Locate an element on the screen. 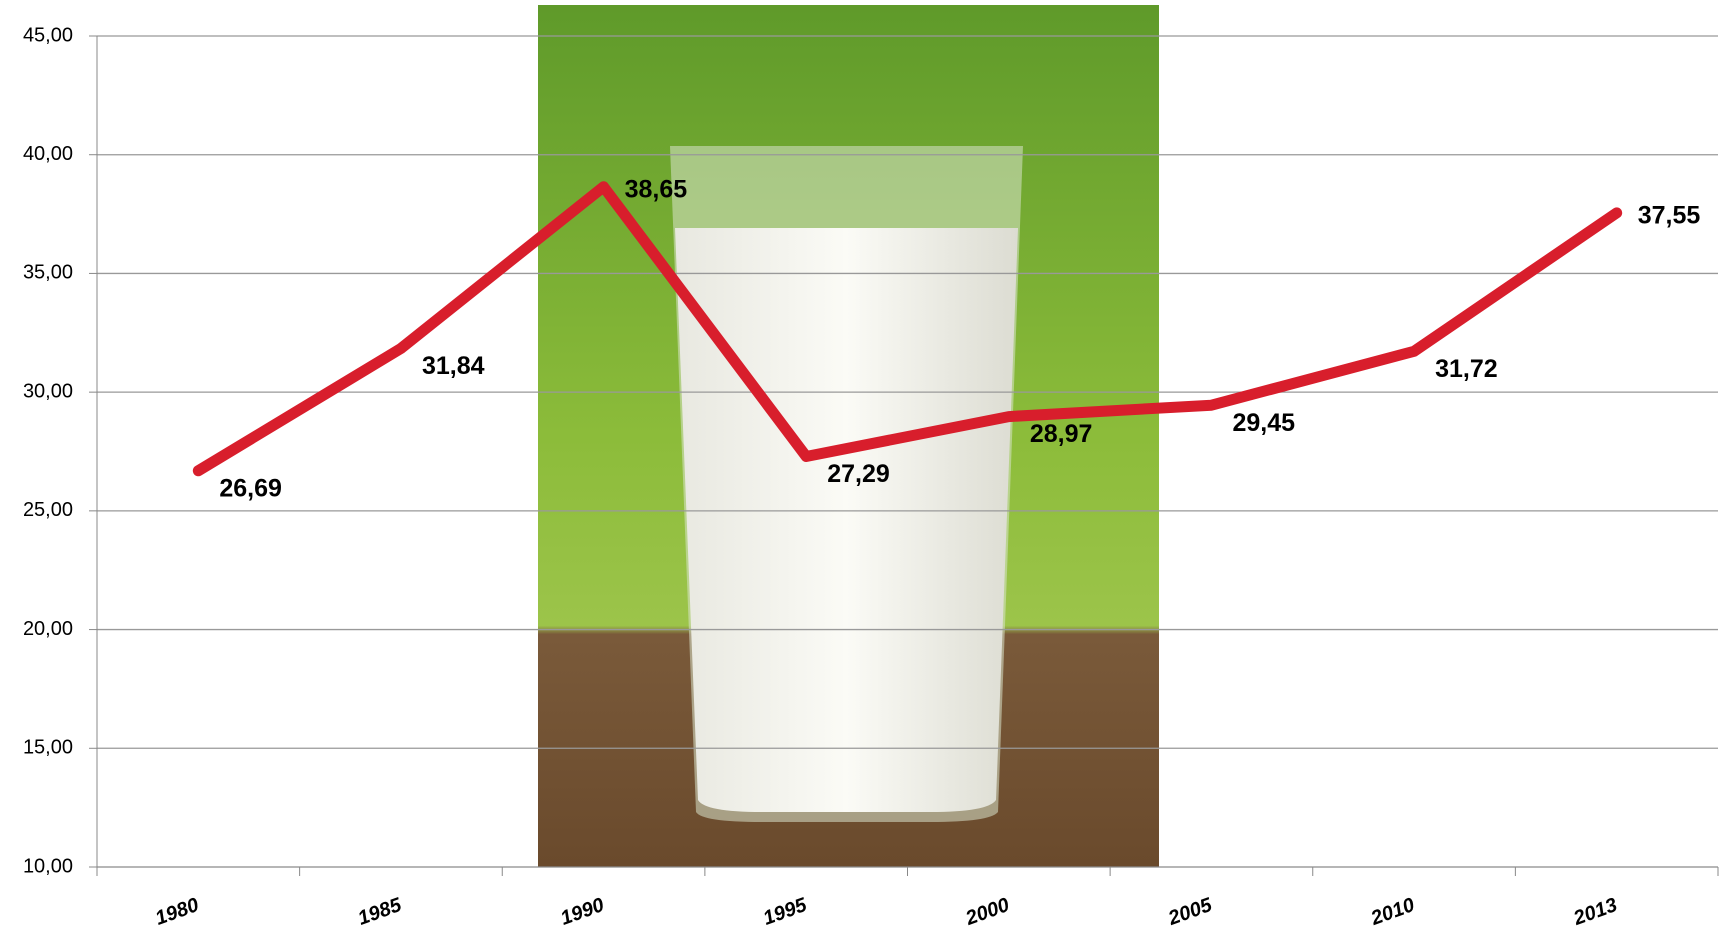  y-tick-label: 10,00 is located at coordinates (48, 866).